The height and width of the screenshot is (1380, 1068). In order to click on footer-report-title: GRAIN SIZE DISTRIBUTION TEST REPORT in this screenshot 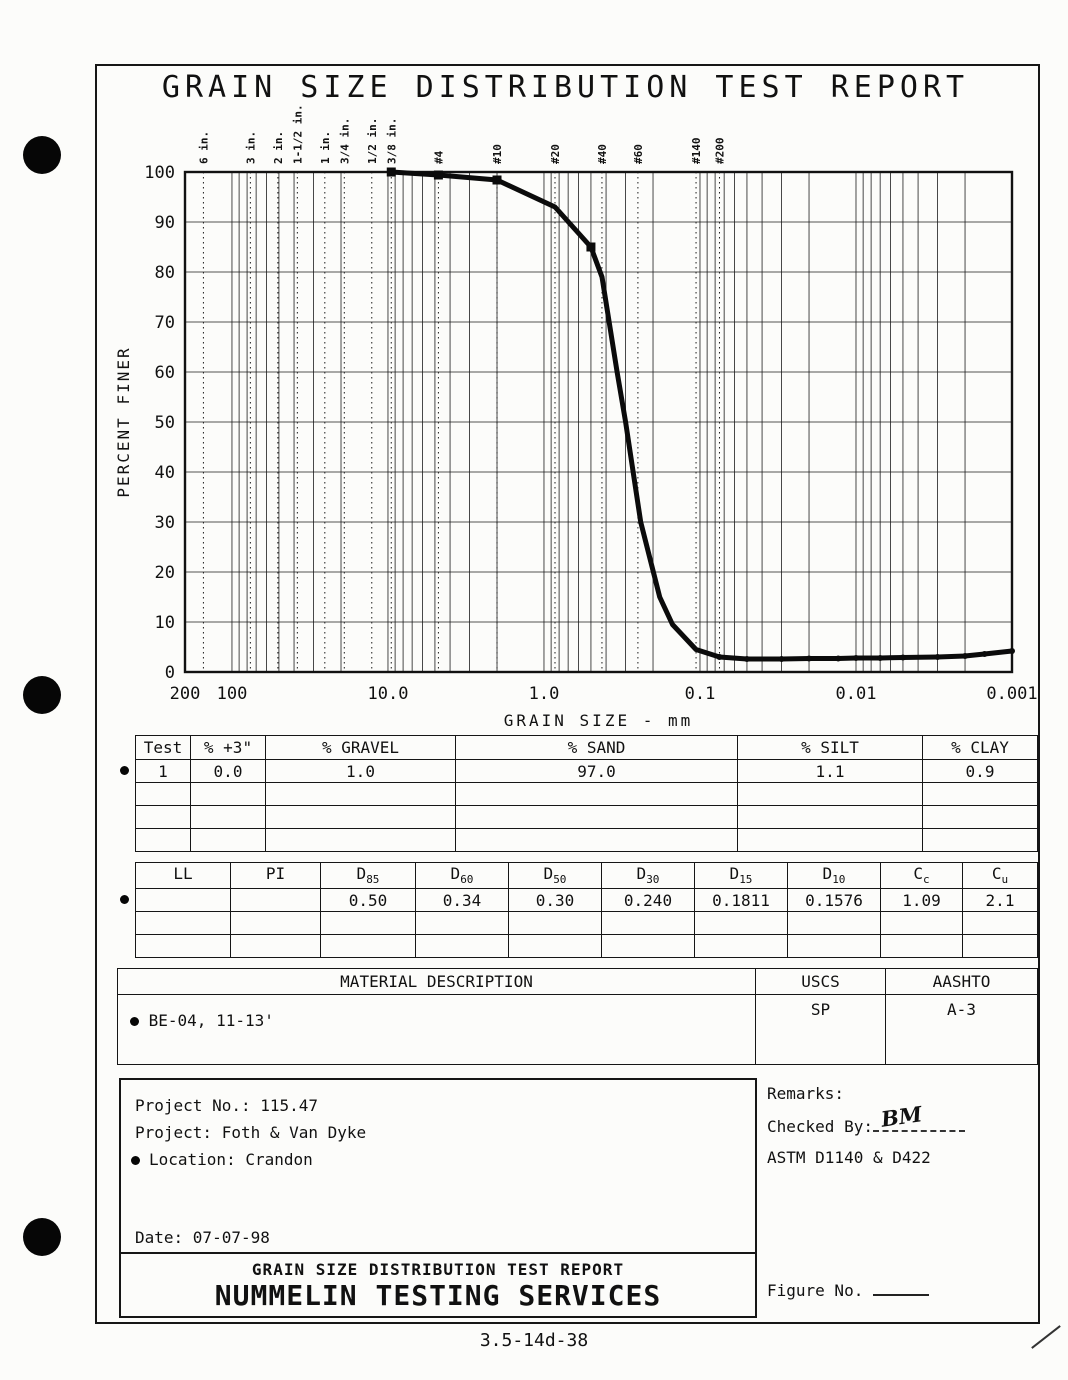, I will do `click(438, 1269)`.